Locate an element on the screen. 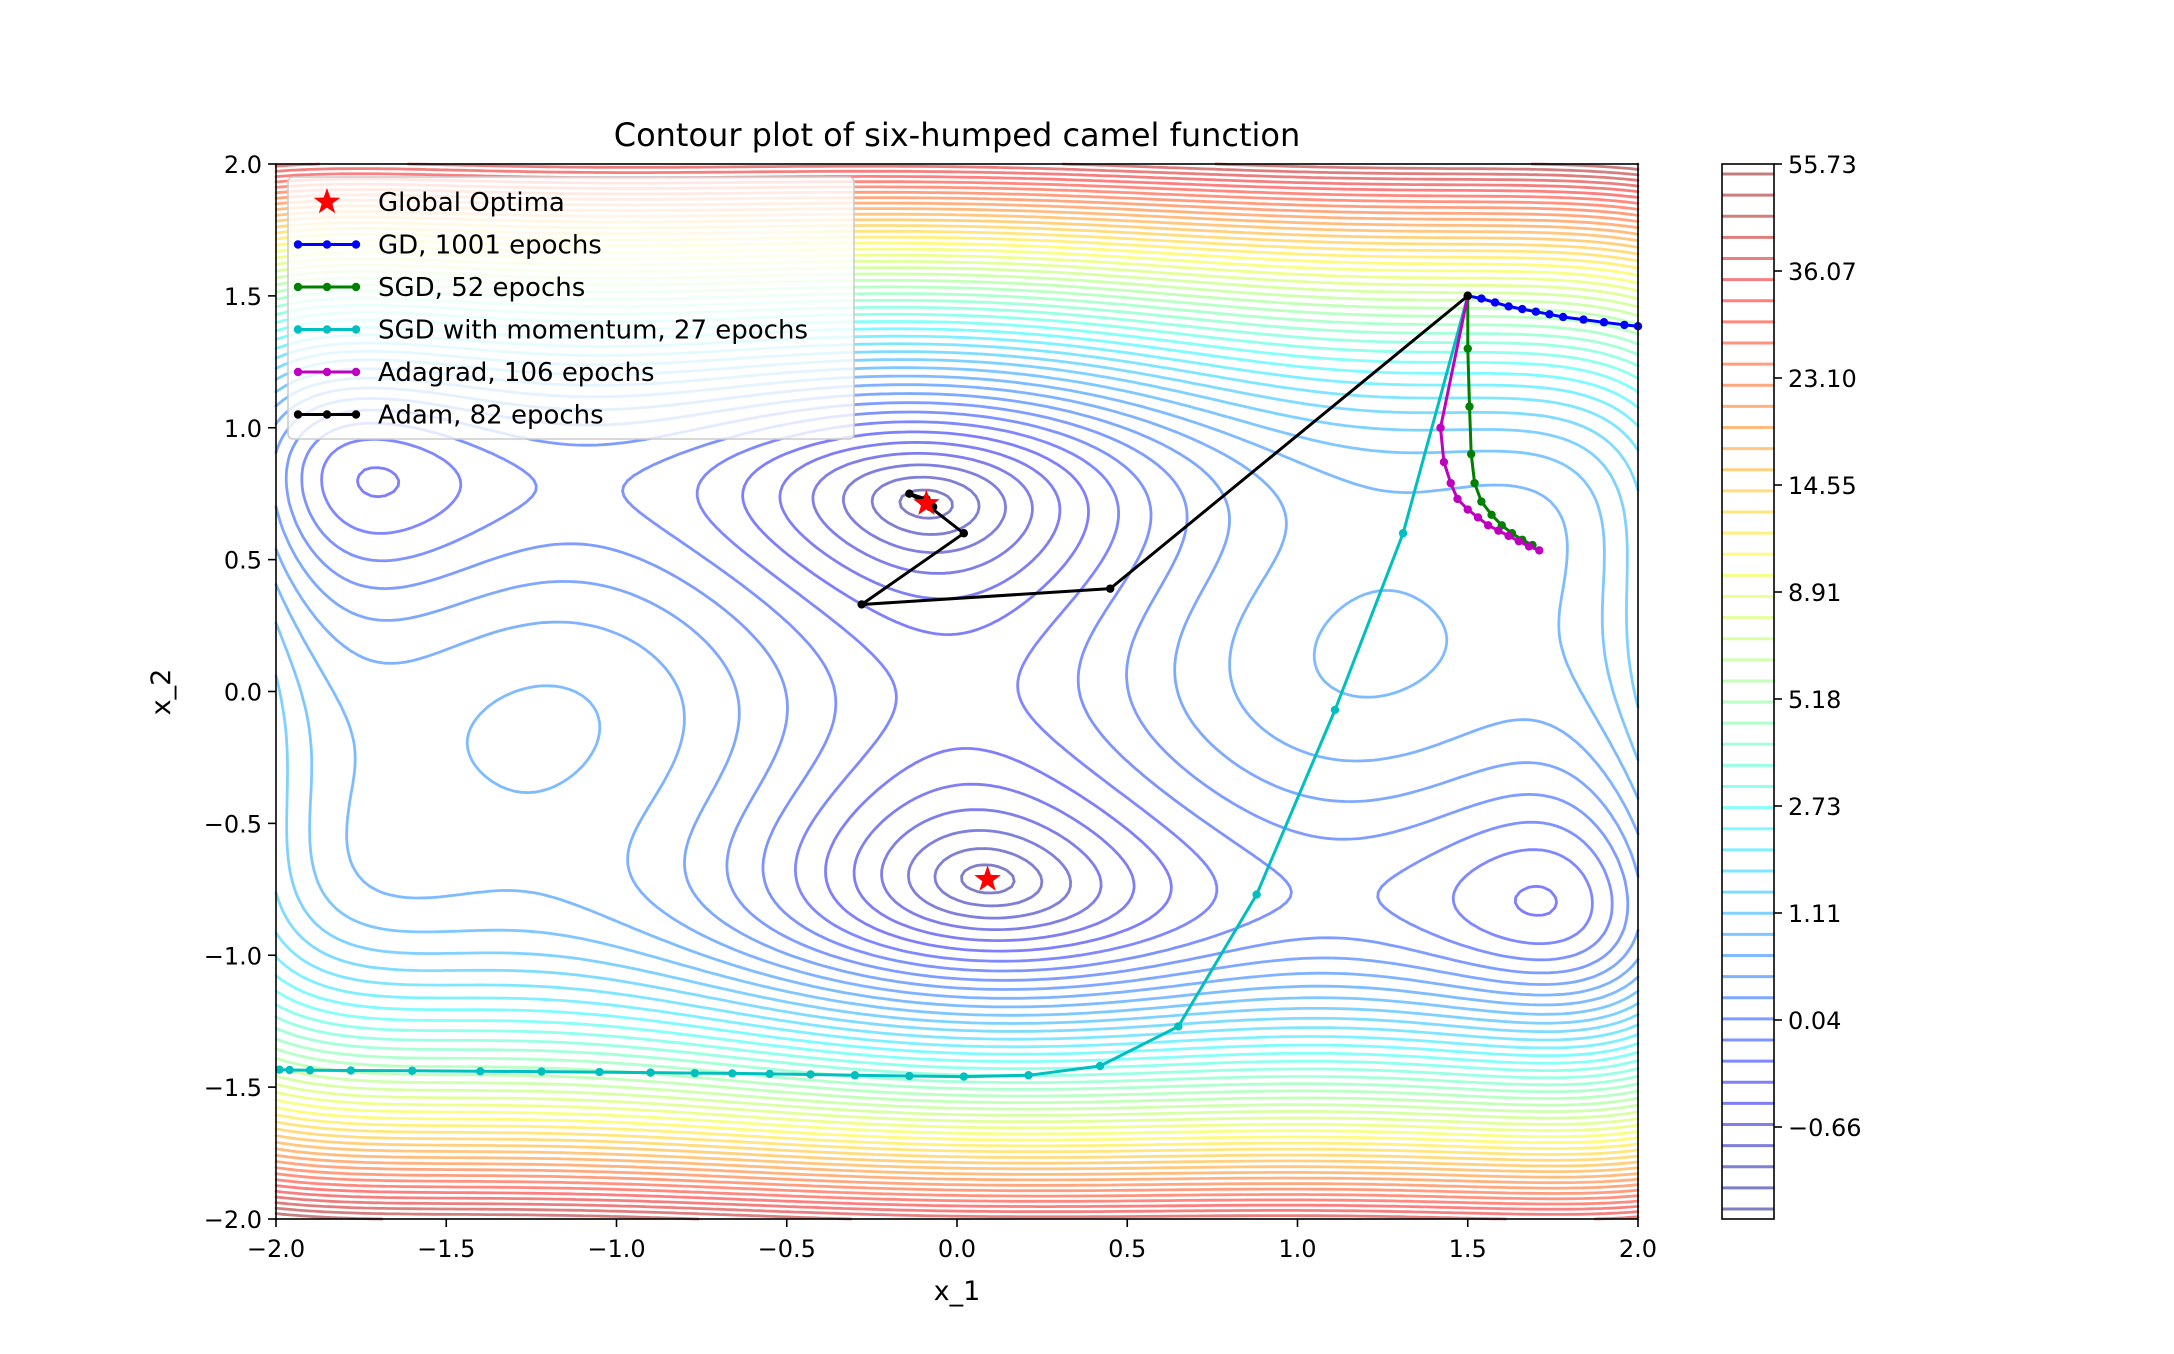  y-tick-label: −2.0 is located at coordinates (233, 1220).